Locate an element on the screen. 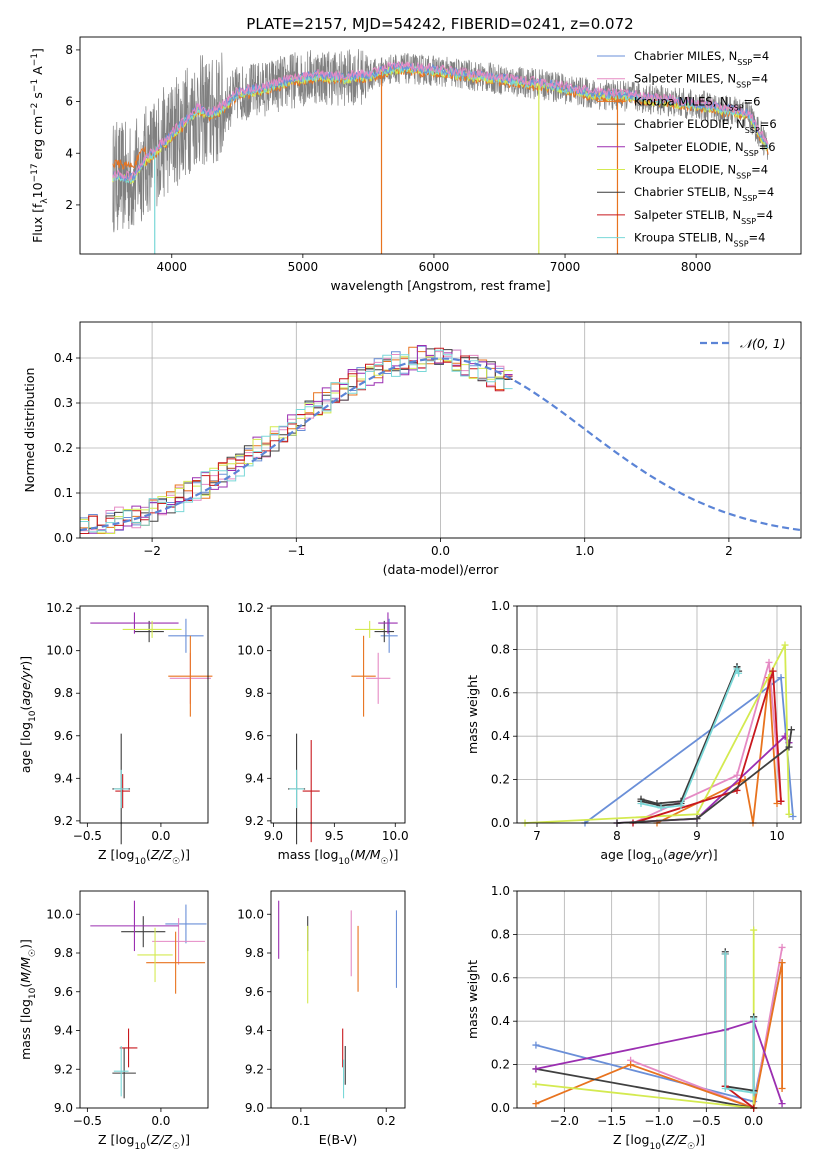 This screenshot has height=1170, width=819. x-tick-label: 0.1 is located at coordinates (300, 1121).